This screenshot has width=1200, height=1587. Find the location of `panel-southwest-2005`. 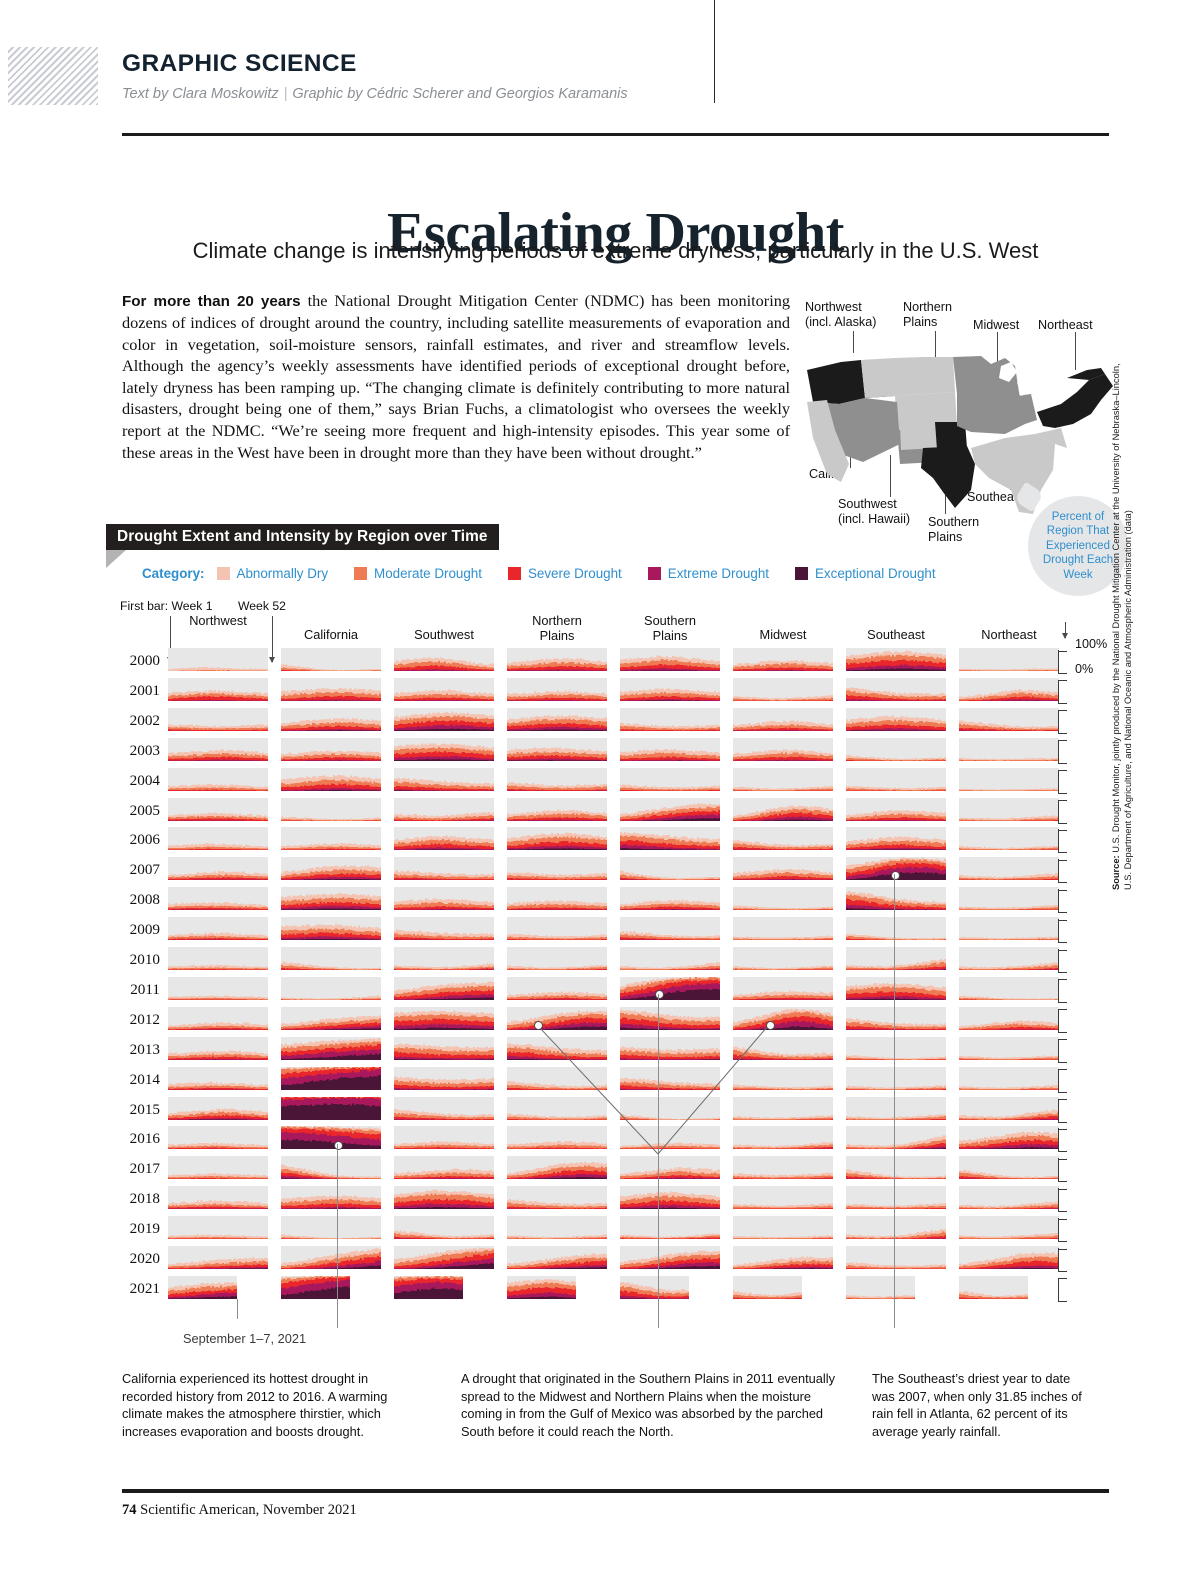

panel-southwest-2005 is located at coordinates (444, 809).